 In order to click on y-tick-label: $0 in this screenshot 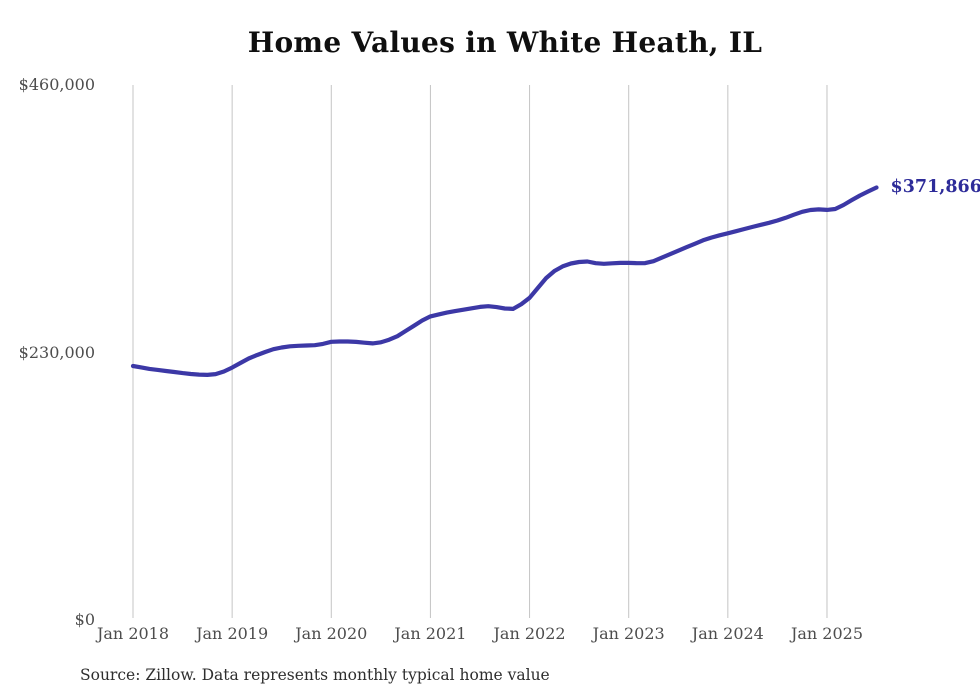, I will do `click(84, 619)`.